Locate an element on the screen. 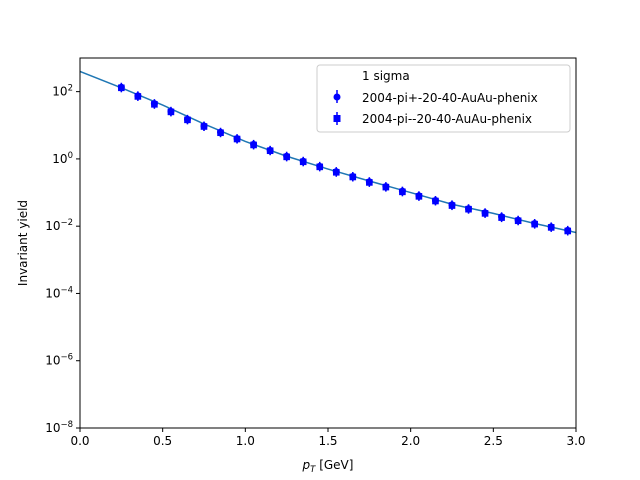 This screenshot has width=640, height=480. x-axis-label-subscript: T is located at coordinates (313, 470).